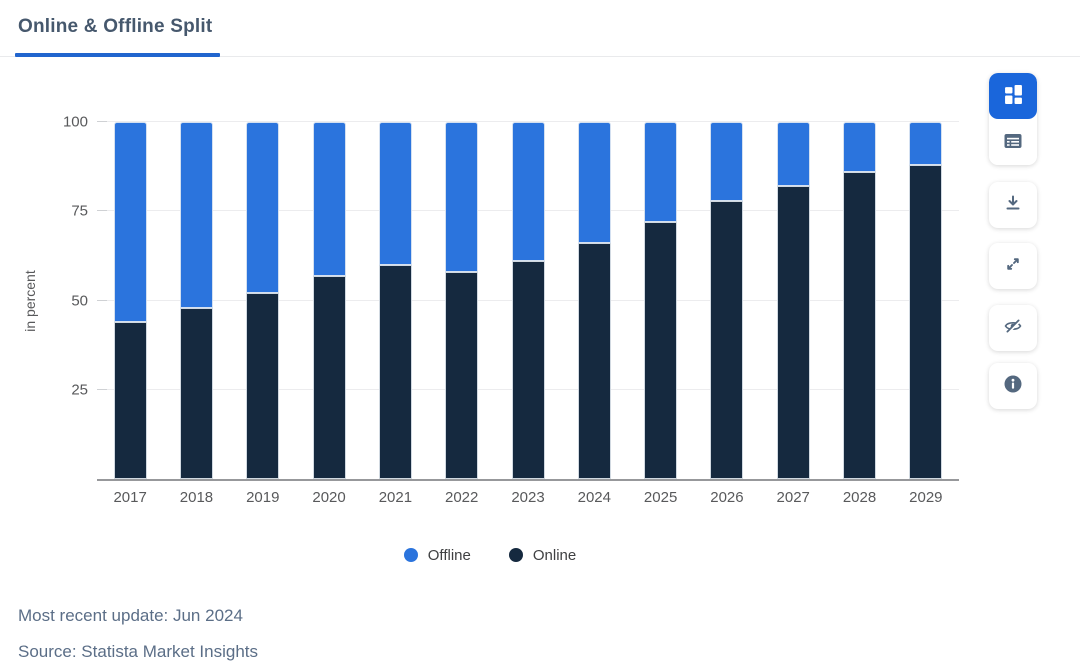 This screenshot has height=672, width=1080. Describe the element at coordinates (926, 321) in the screenshot. I see `bar-segment-online-2029` at that location.